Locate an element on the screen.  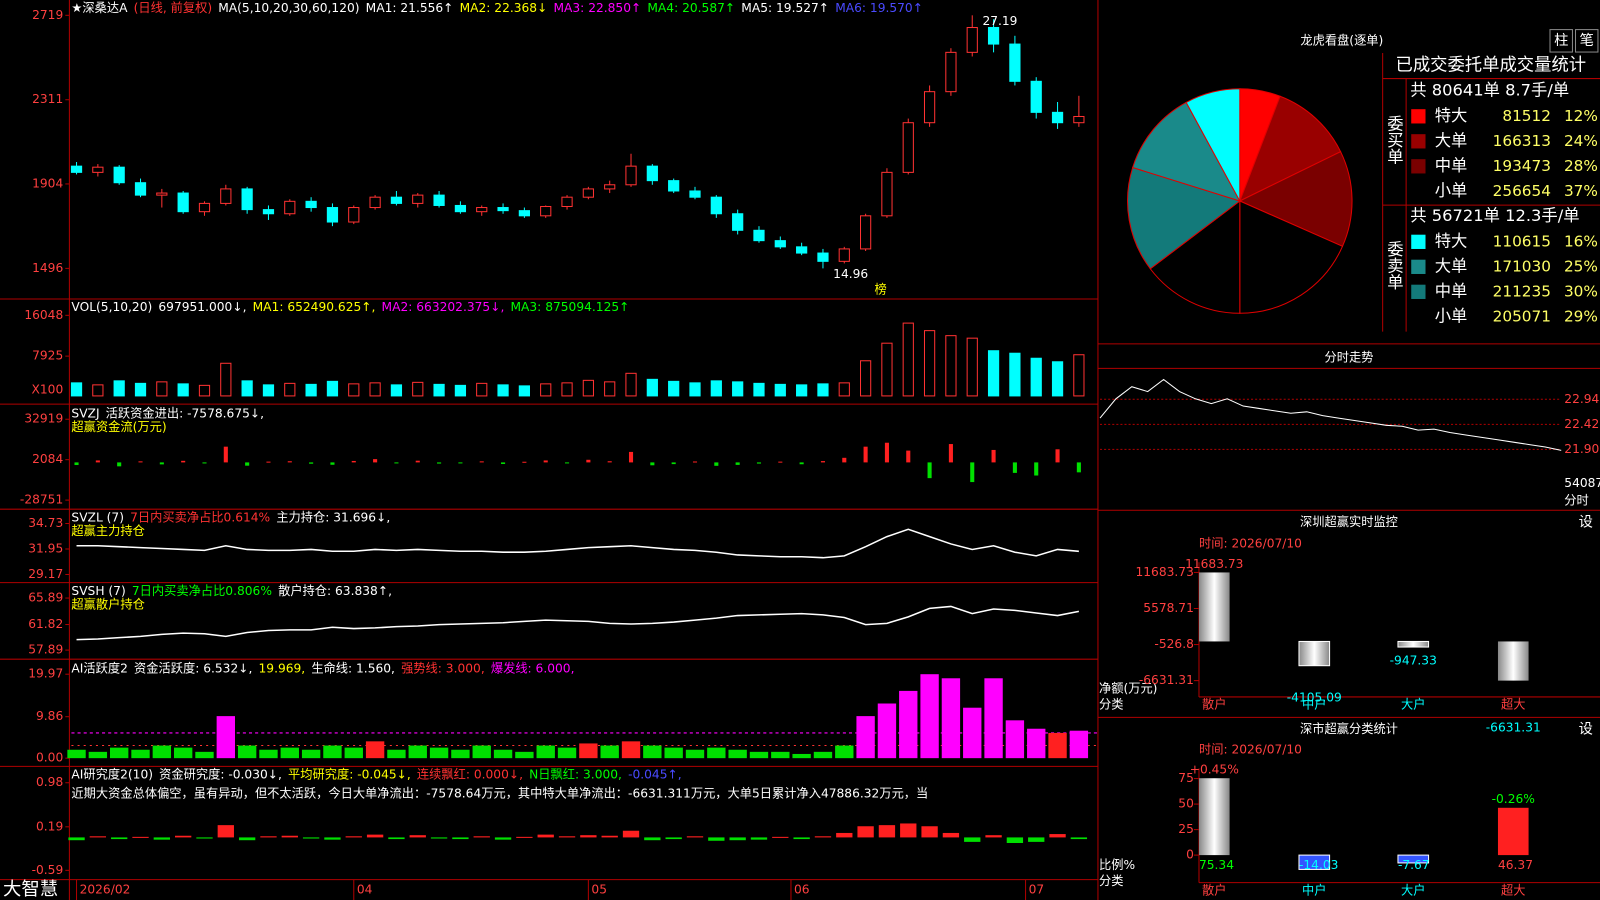
monitor-xlabel: 分类 is located at coordinates (1111, 705).